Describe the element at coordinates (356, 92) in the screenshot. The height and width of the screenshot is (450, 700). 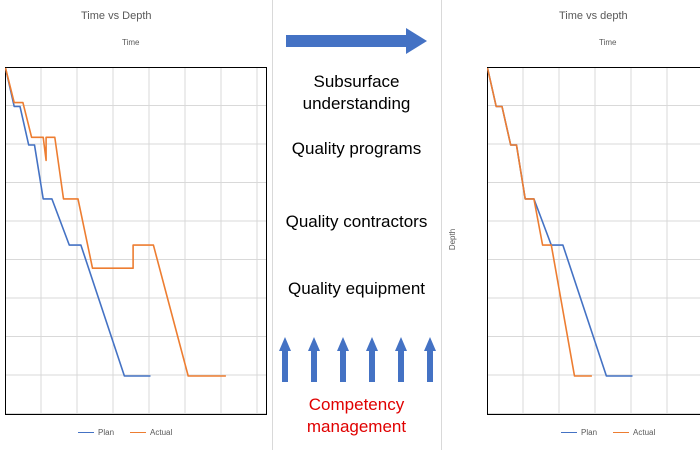
I see `middle-item-subsurface: Subsurface understanding` at that location.